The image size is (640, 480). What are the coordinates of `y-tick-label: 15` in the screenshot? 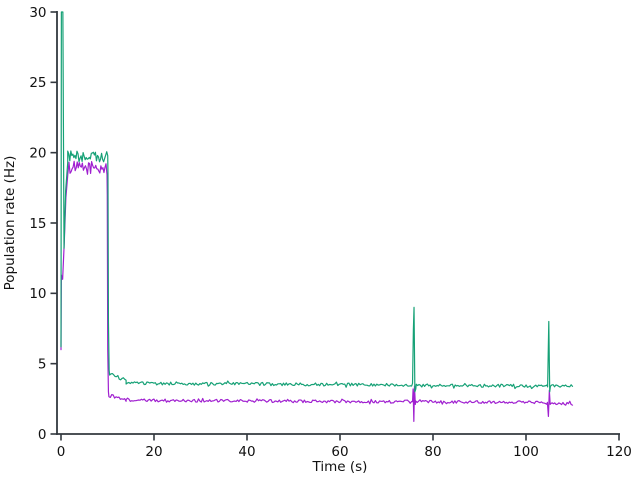 It's located at (37, 224).